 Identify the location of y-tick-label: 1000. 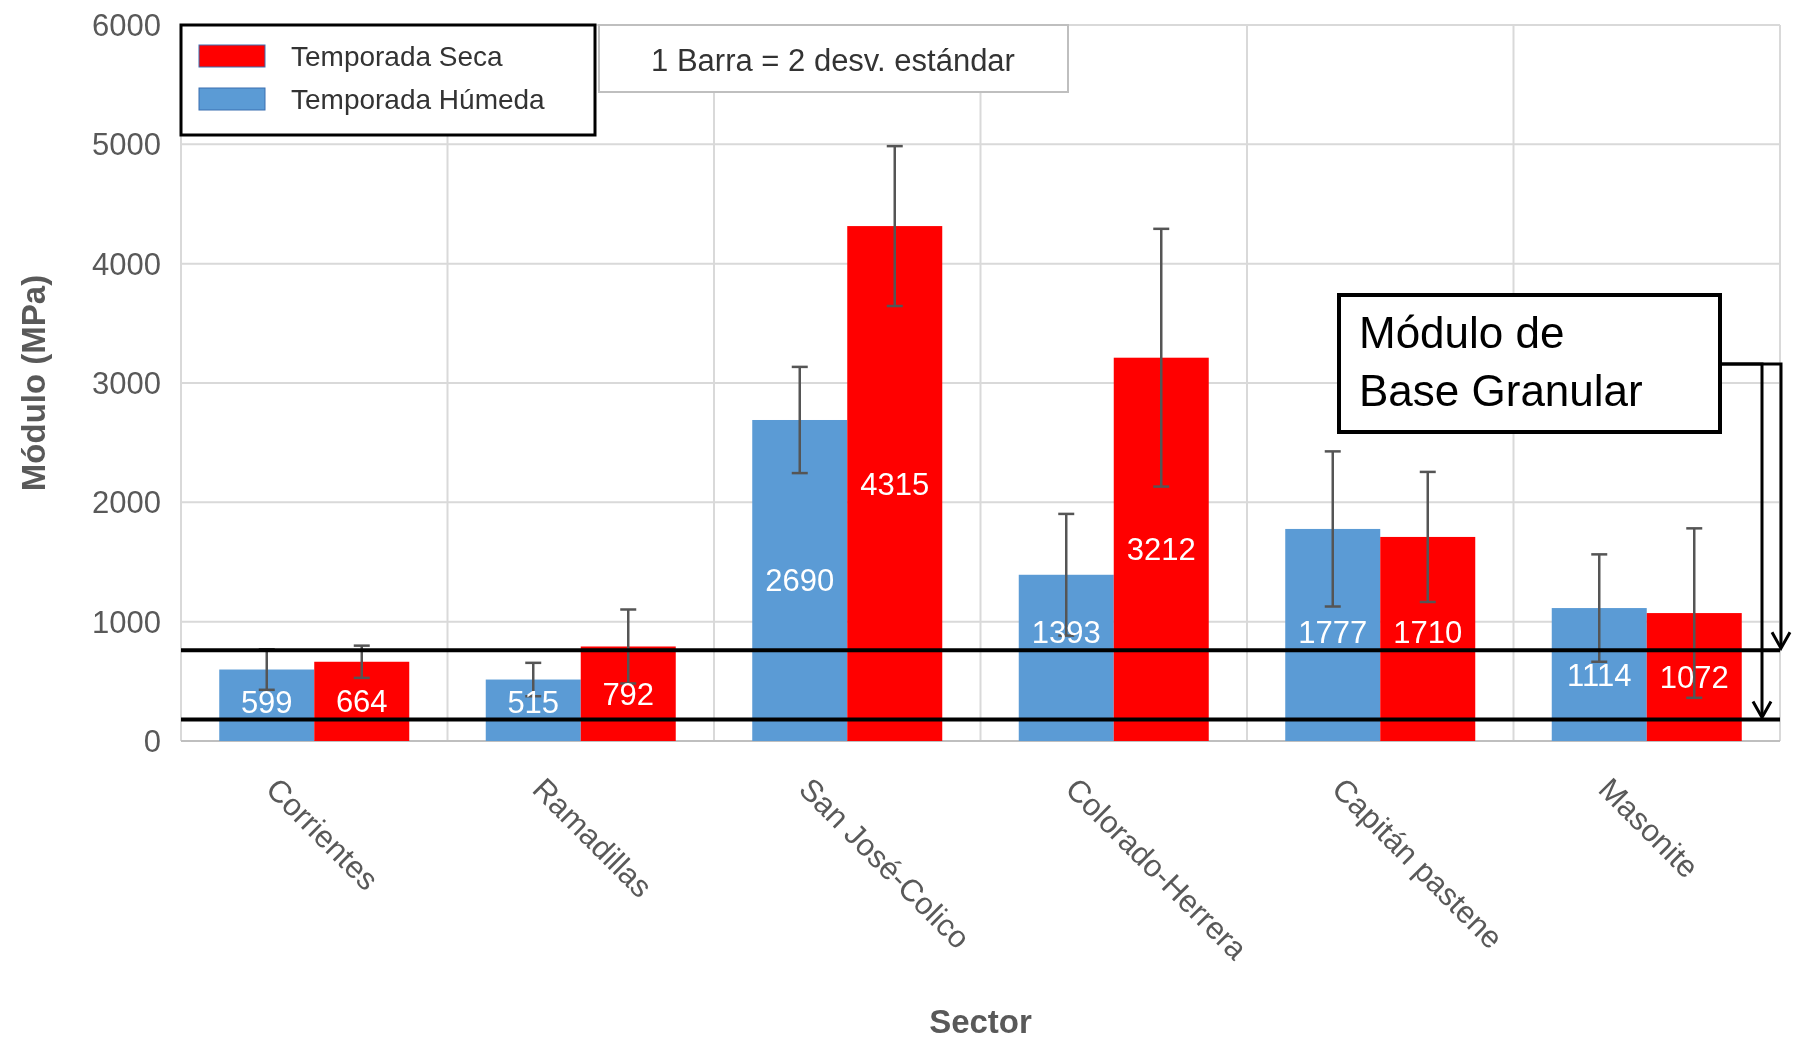
(126, 622).